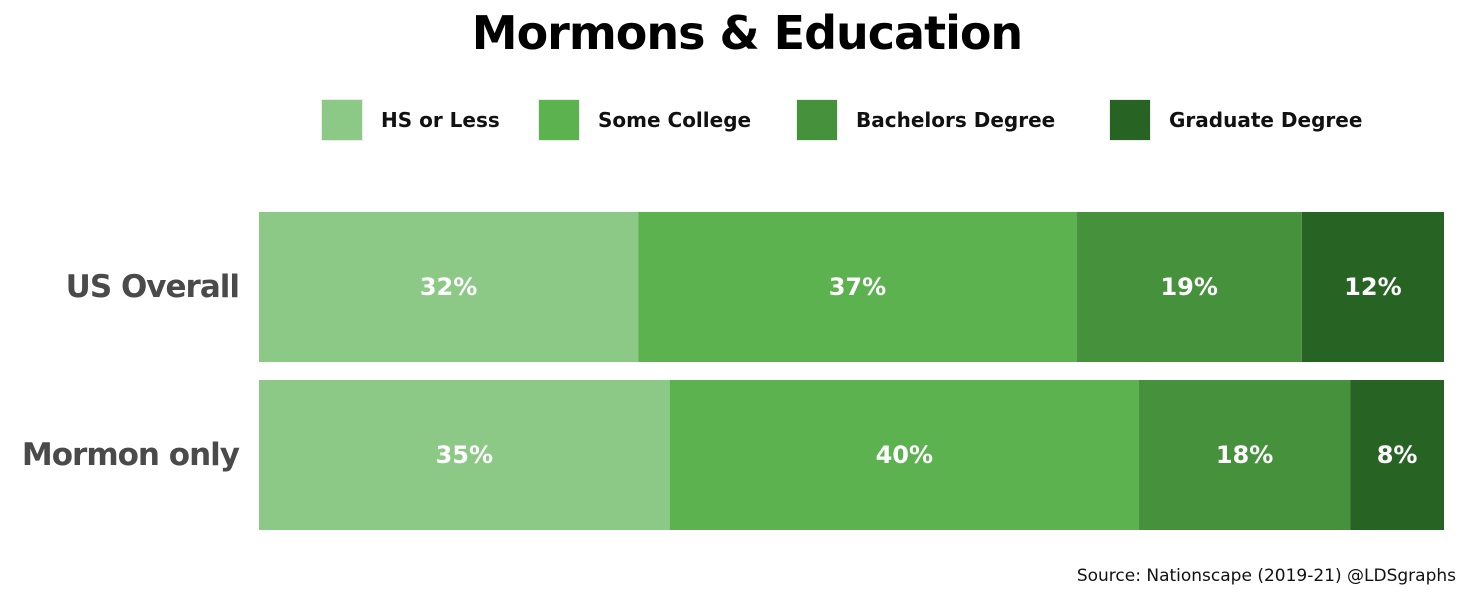 This screenshot has width=1470, height=606. I want to click on legend-swatch-hs-or-less, so click(342, 120).